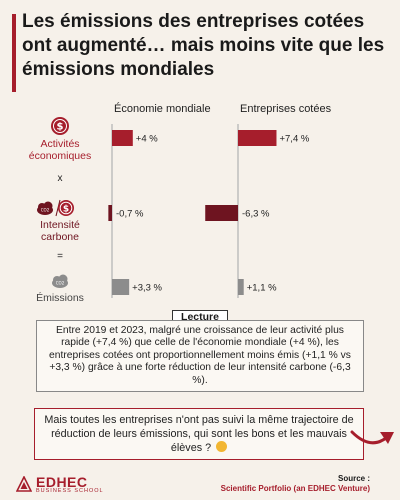  What do you see at coordinates (14, 53) in the screenshot?
I see `title-accent-bar` at bounding box center [14, 53].